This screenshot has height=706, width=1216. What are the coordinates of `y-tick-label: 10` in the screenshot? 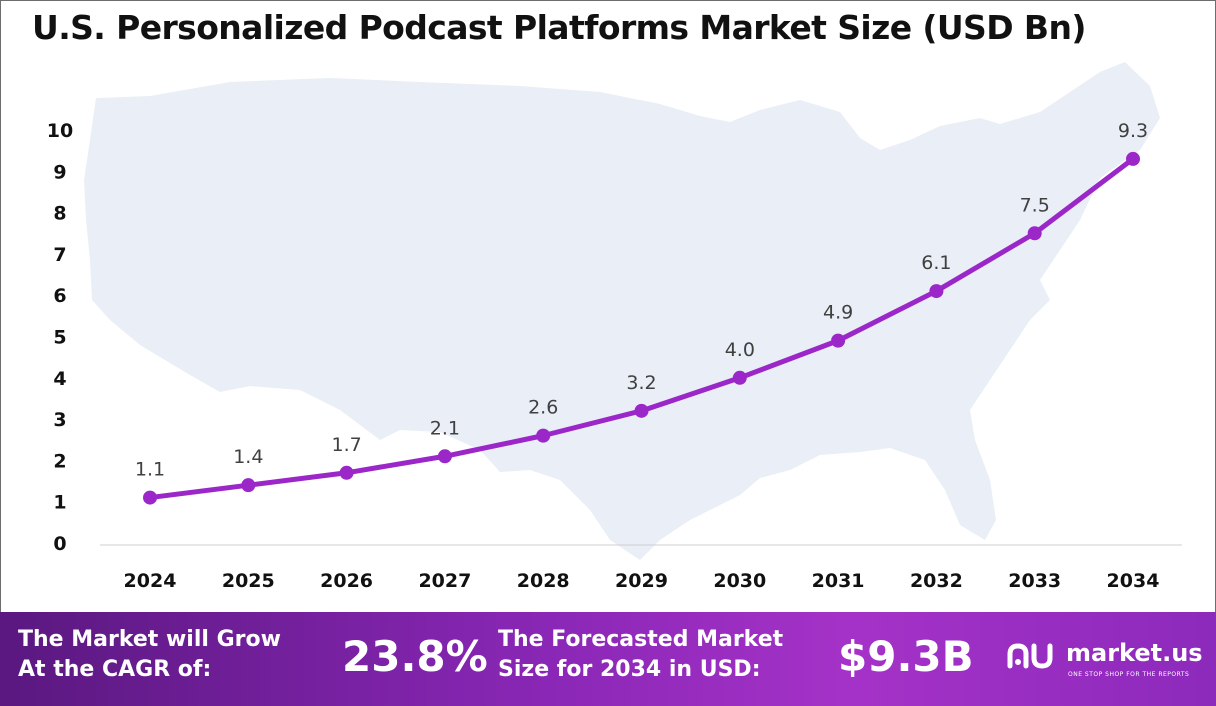 It's located at (60, 131).